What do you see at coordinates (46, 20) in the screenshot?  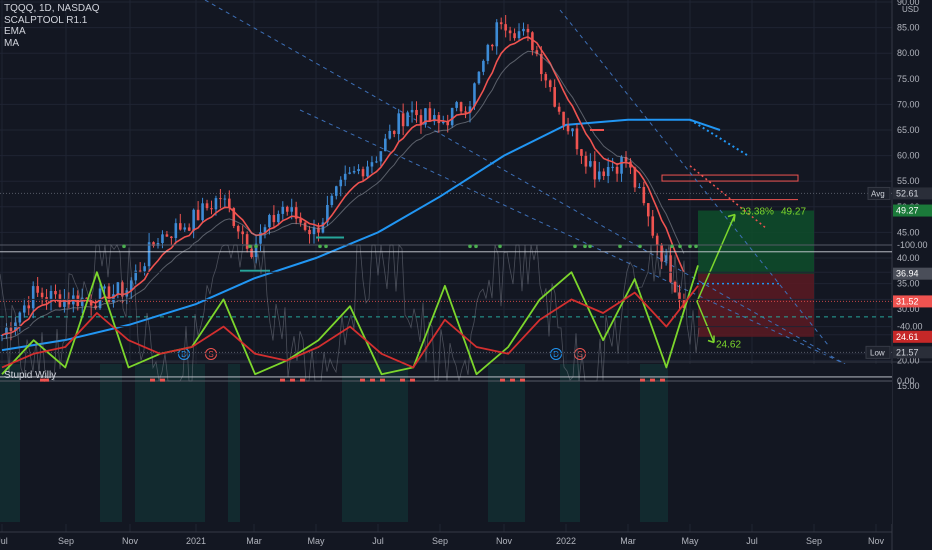 I see `legend-indicator-scalptool: SCALPTOOL R1.1` at bounding box center [46, 20].